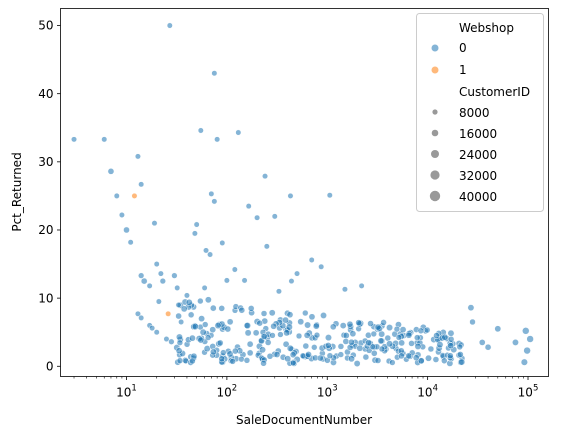  Describe the element at coordinates (478, 155) in the screenshot. I see `legend-size-label-24000: 24000` at that location.